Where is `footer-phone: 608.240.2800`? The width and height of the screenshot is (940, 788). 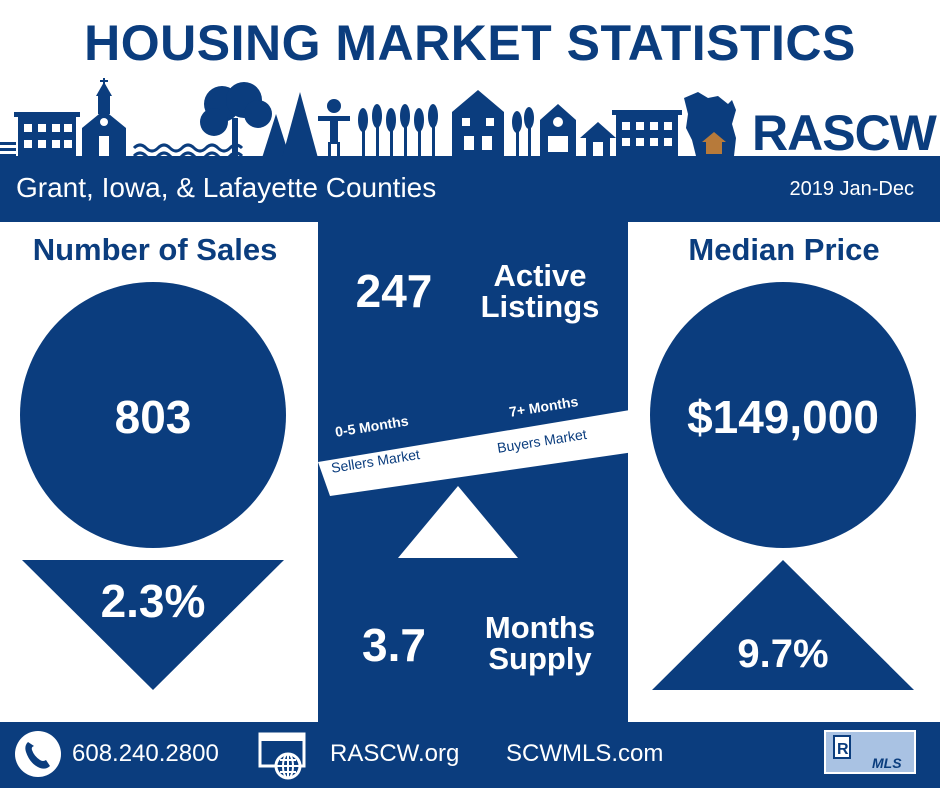
footer-phone: 608.240.2800 is located at coordinates (145, 753).